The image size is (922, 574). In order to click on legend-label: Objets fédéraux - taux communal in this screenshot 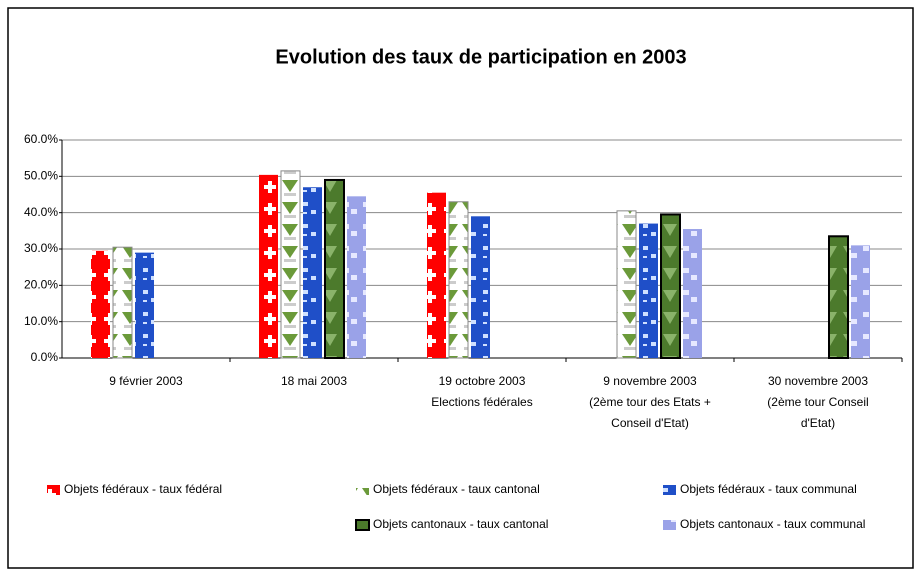, I will do `click(768, 489)`.